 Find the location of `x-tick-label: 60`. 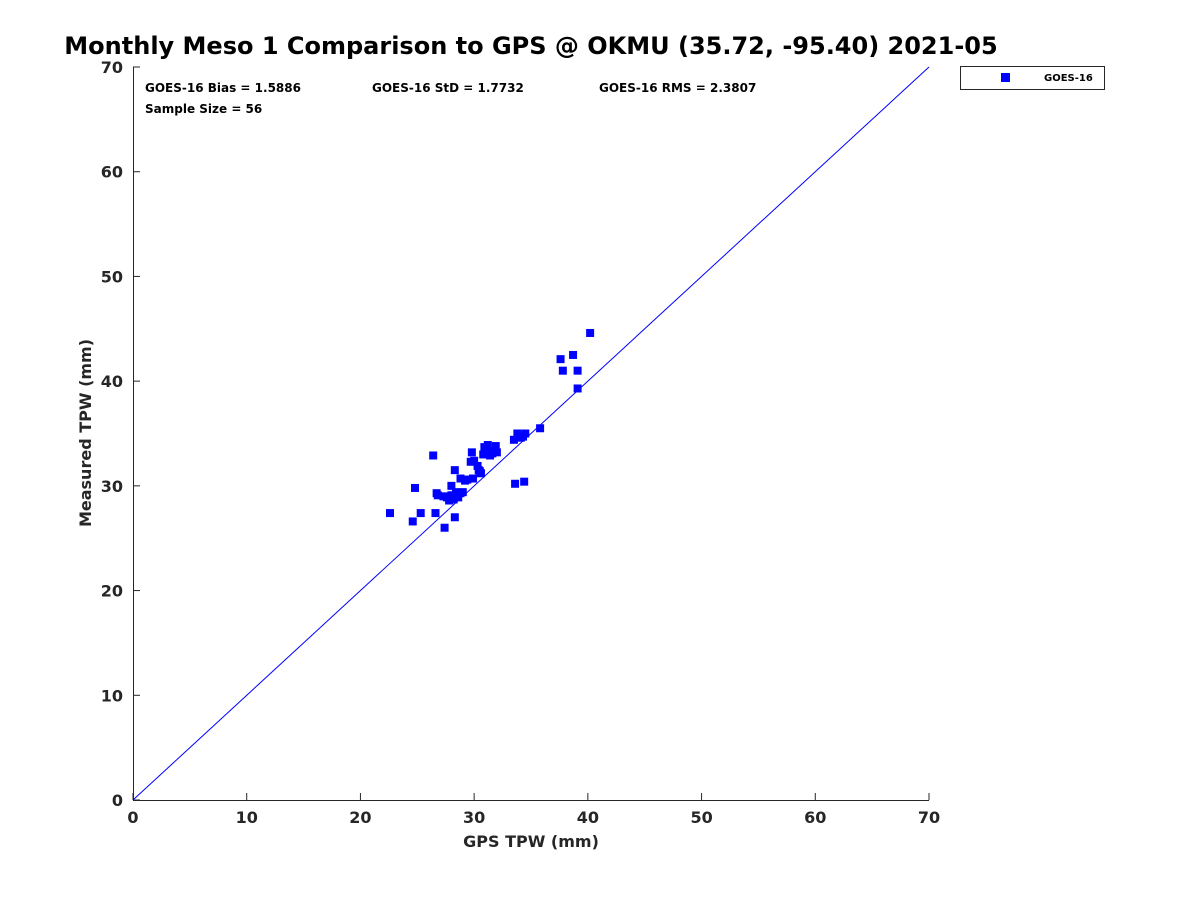

x-tick-label: 60 is located at coordinates (815, 817).